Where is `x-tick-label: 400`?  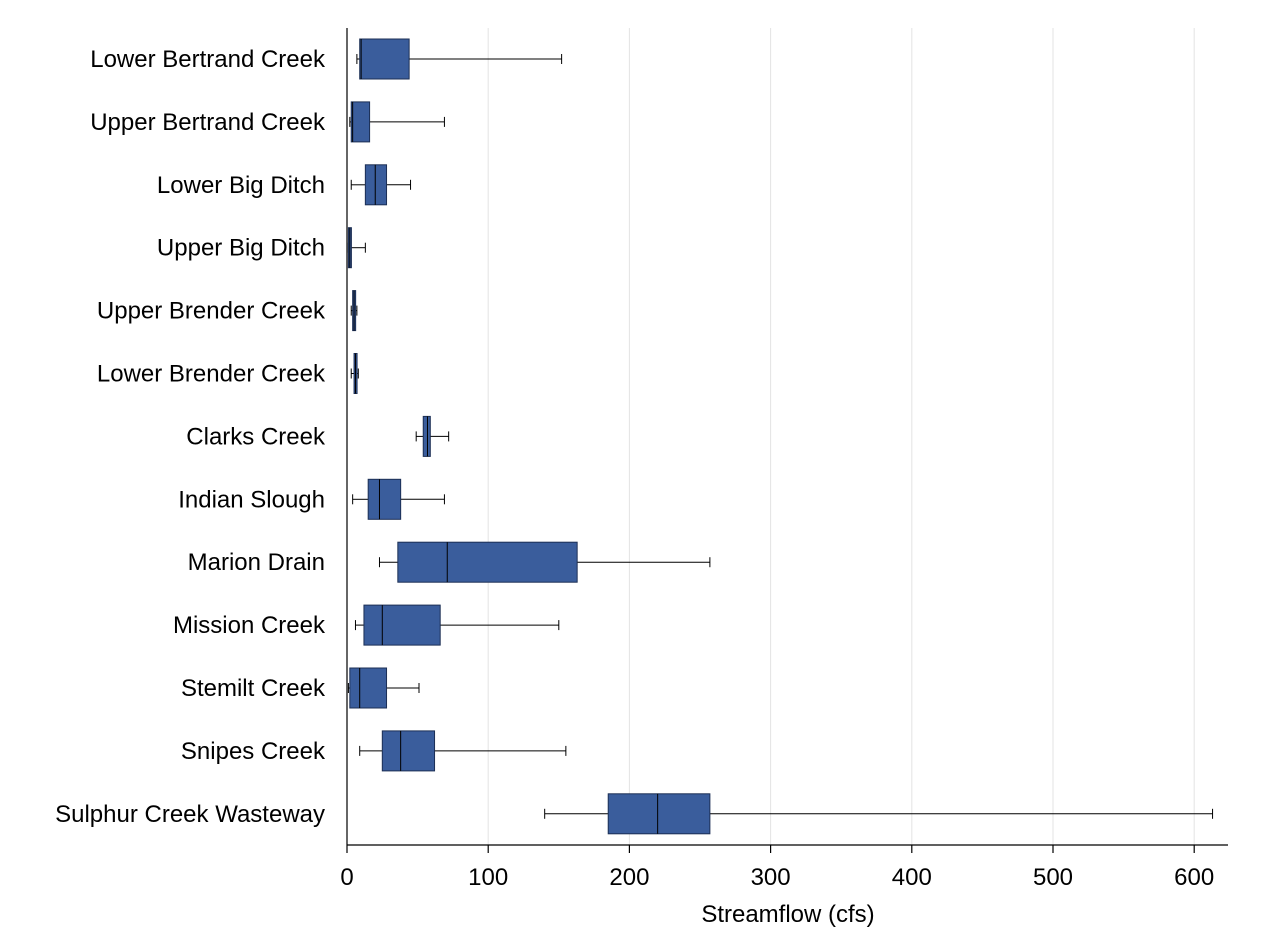 x-tick-label: 400 is located at coordinates (912, 877).